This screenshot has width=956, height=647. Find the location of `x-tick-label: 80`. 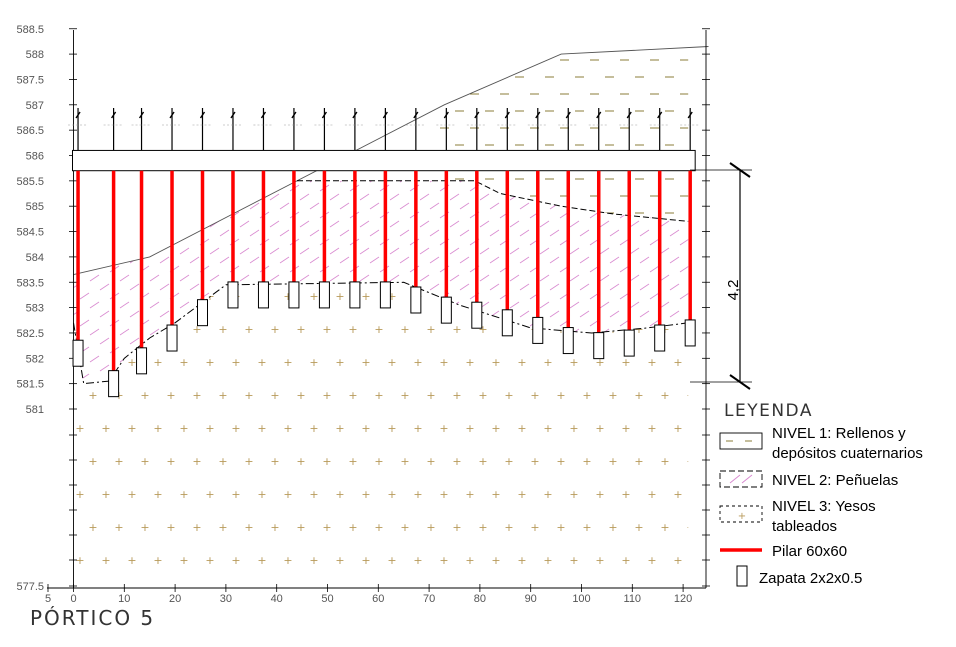

x-tick-label: 80 is located at coordinates (480, 599).